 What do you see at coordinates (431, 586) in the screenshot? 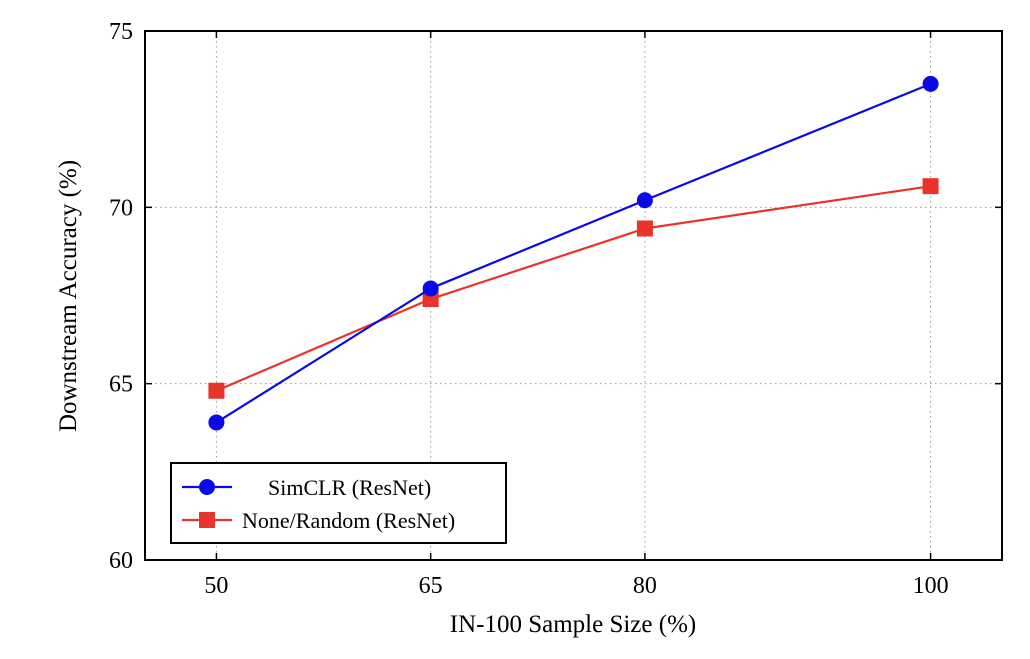
I see `x-tick-label: 65` at bounding box center [431, 586].